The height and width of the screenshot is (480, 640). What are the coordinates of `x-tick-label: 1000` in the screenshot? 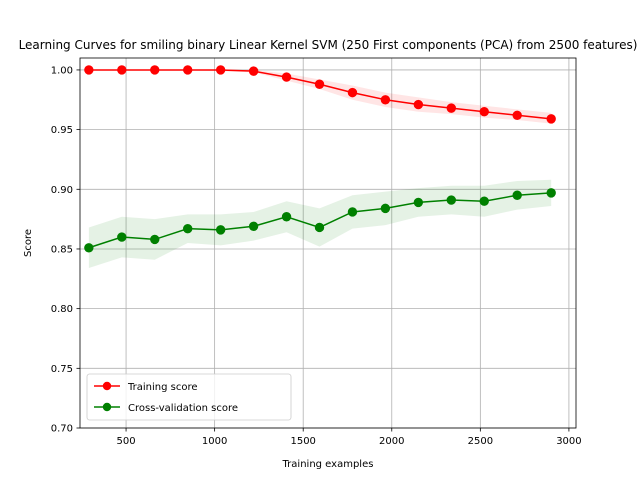 It's located at (214, 441).